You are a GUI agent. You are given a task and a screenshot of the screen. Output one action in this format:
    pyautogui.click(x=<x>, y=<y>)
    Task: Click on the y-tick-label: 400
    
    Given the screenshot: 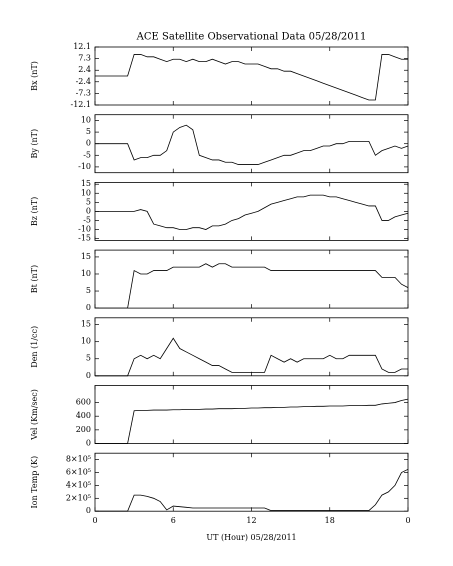 What is the action you would take?
    pyautogui.click(x=83, y=415)
    